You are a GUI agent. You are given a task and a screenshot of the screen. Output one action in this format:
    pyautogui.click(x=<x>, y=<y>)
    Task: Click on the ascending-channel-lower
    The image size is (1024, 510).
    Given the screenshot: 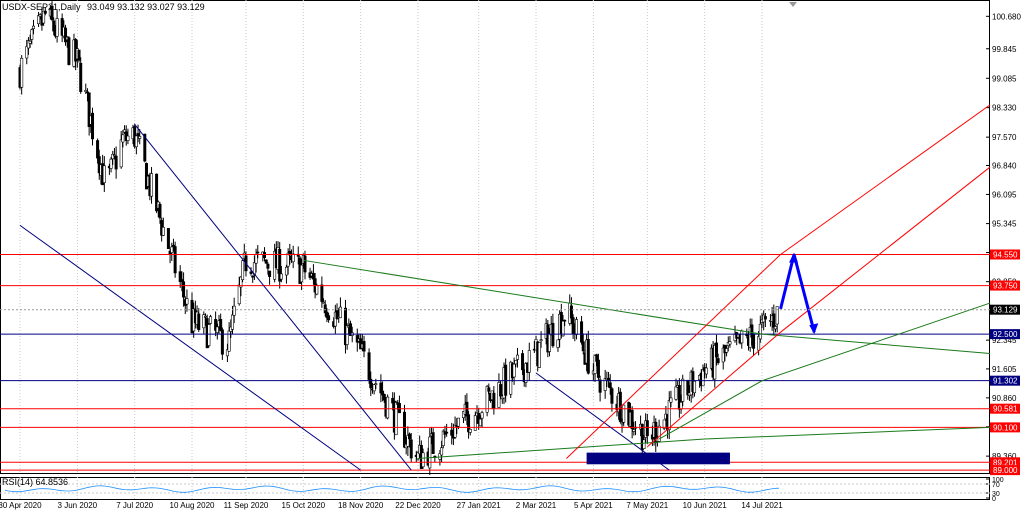 What is the action you would take?
    pyautogui.click(x=714, y=389)
    